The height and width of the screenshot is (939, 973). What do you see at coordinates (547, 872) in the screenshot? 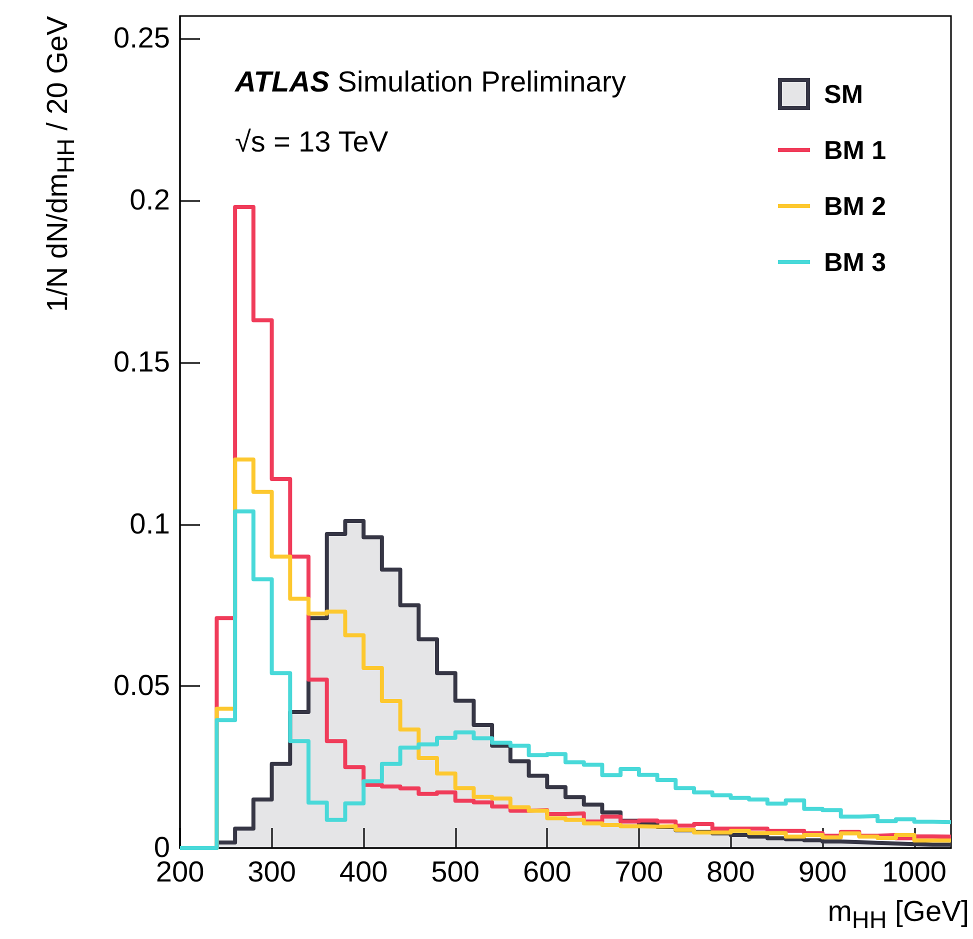
I see `x-tick-label: 600` at bounding box center [547, 872].